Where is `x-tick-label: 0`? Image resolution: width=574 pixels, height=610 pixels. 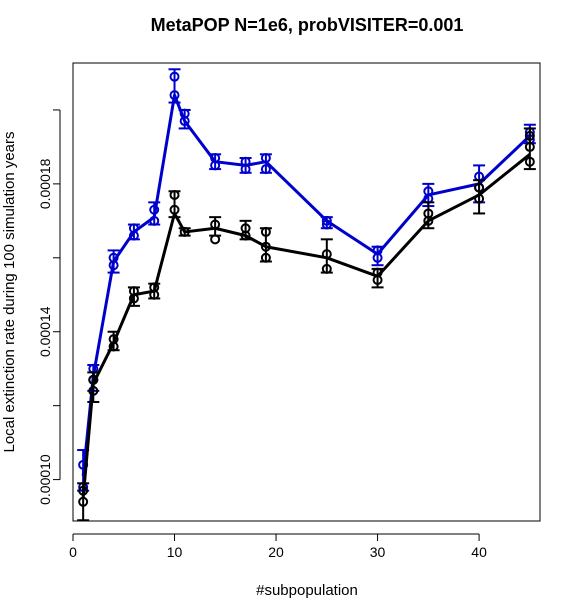 x-tick-label: 0 is located at coordinates (73, 552).